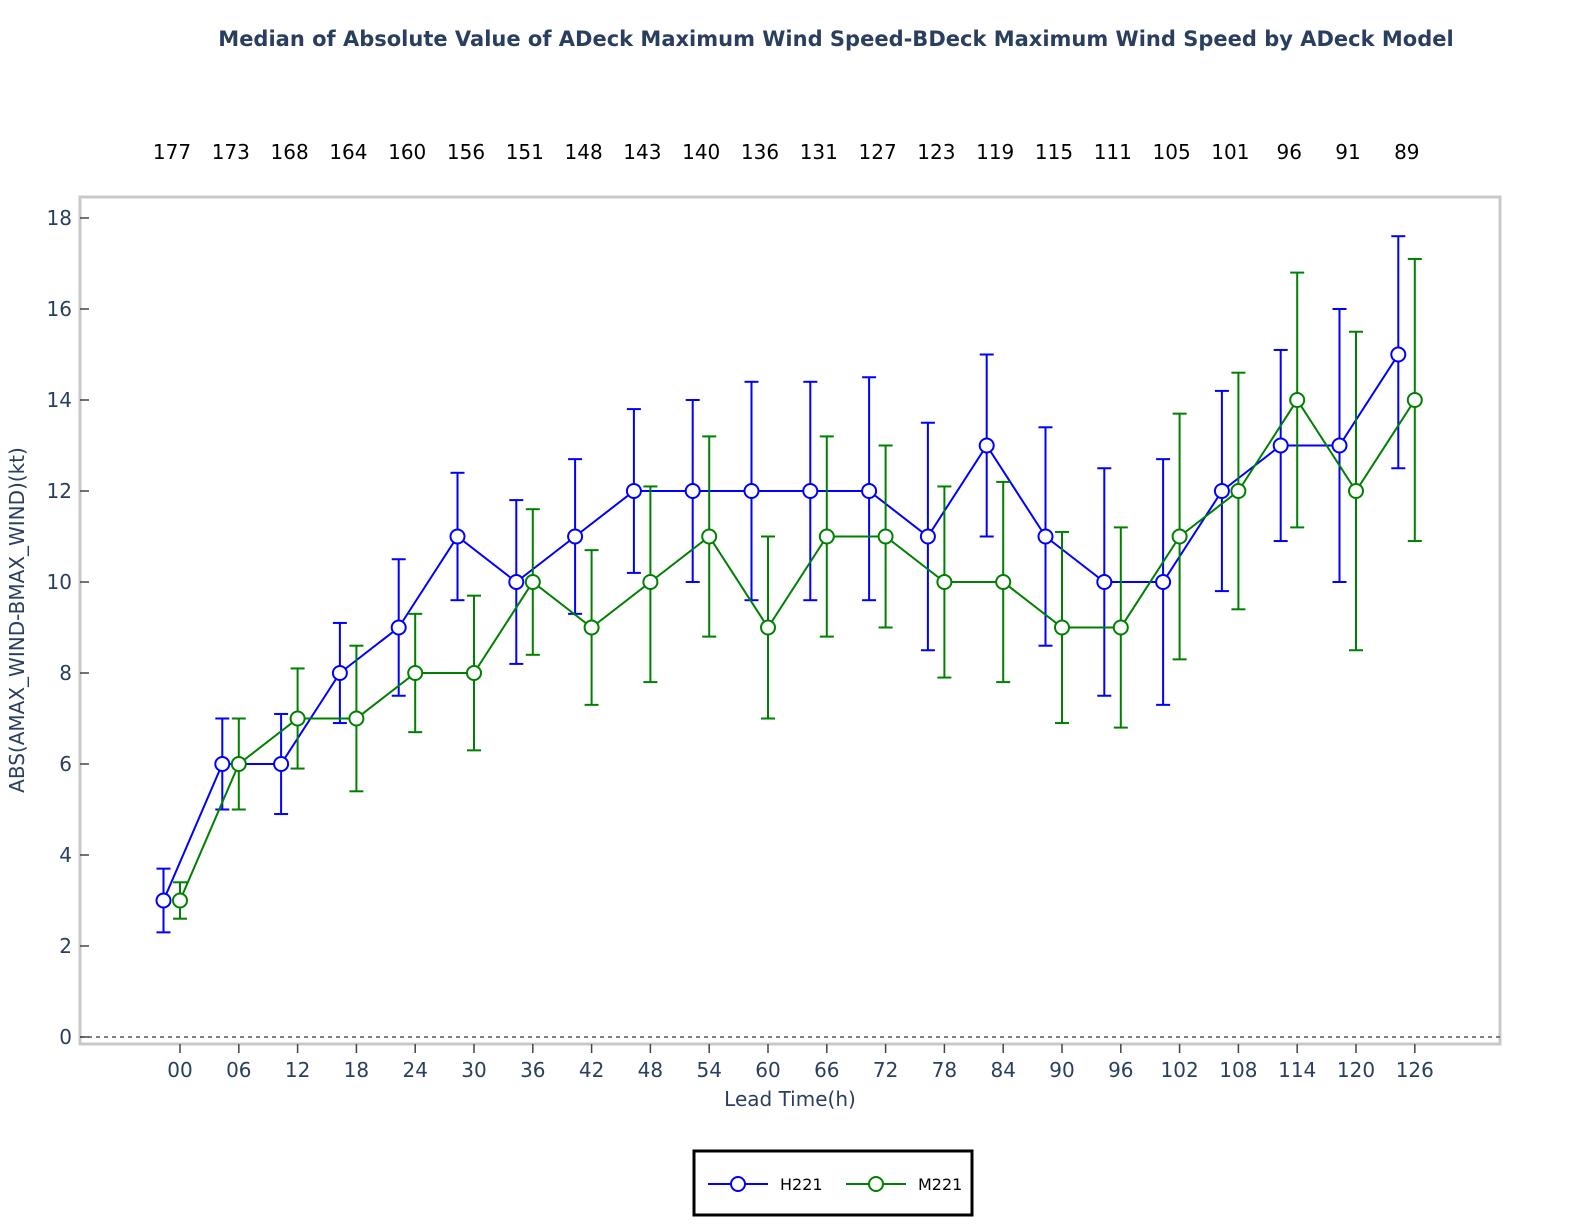  Describe the element at coordinates (348, 152) in the screenshot. I see `sample-count-label: 164` at that location.